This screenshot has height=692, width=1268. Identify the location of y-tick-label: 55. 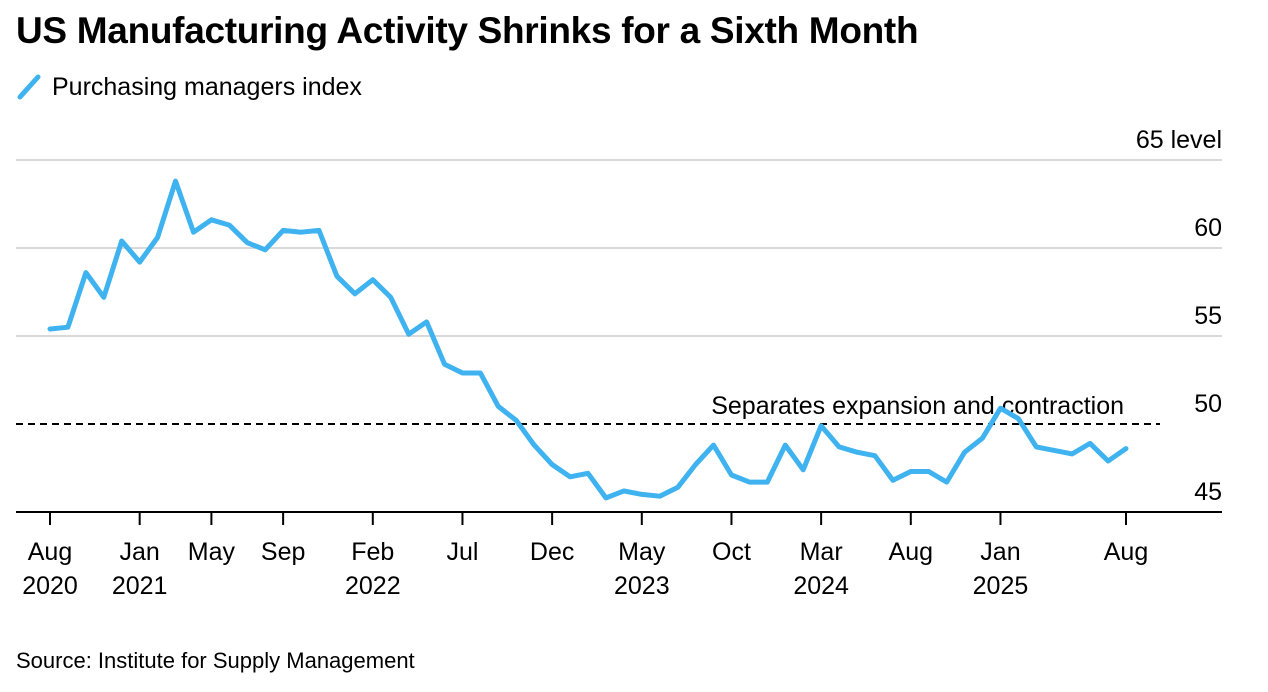
(1208, 316).